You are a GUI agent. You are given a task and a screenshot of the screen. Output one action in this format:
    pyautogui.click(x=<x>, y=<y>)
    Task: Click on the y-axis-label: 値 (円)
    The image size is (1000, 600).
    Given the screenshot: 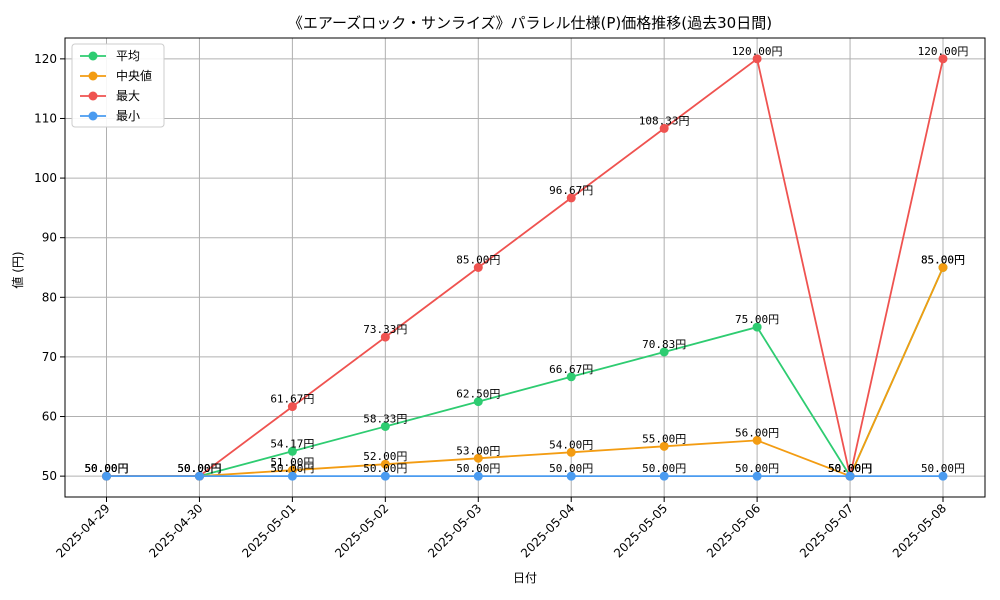 What is the action you would take?
    pyautogui.click(x=17, y=269)
    